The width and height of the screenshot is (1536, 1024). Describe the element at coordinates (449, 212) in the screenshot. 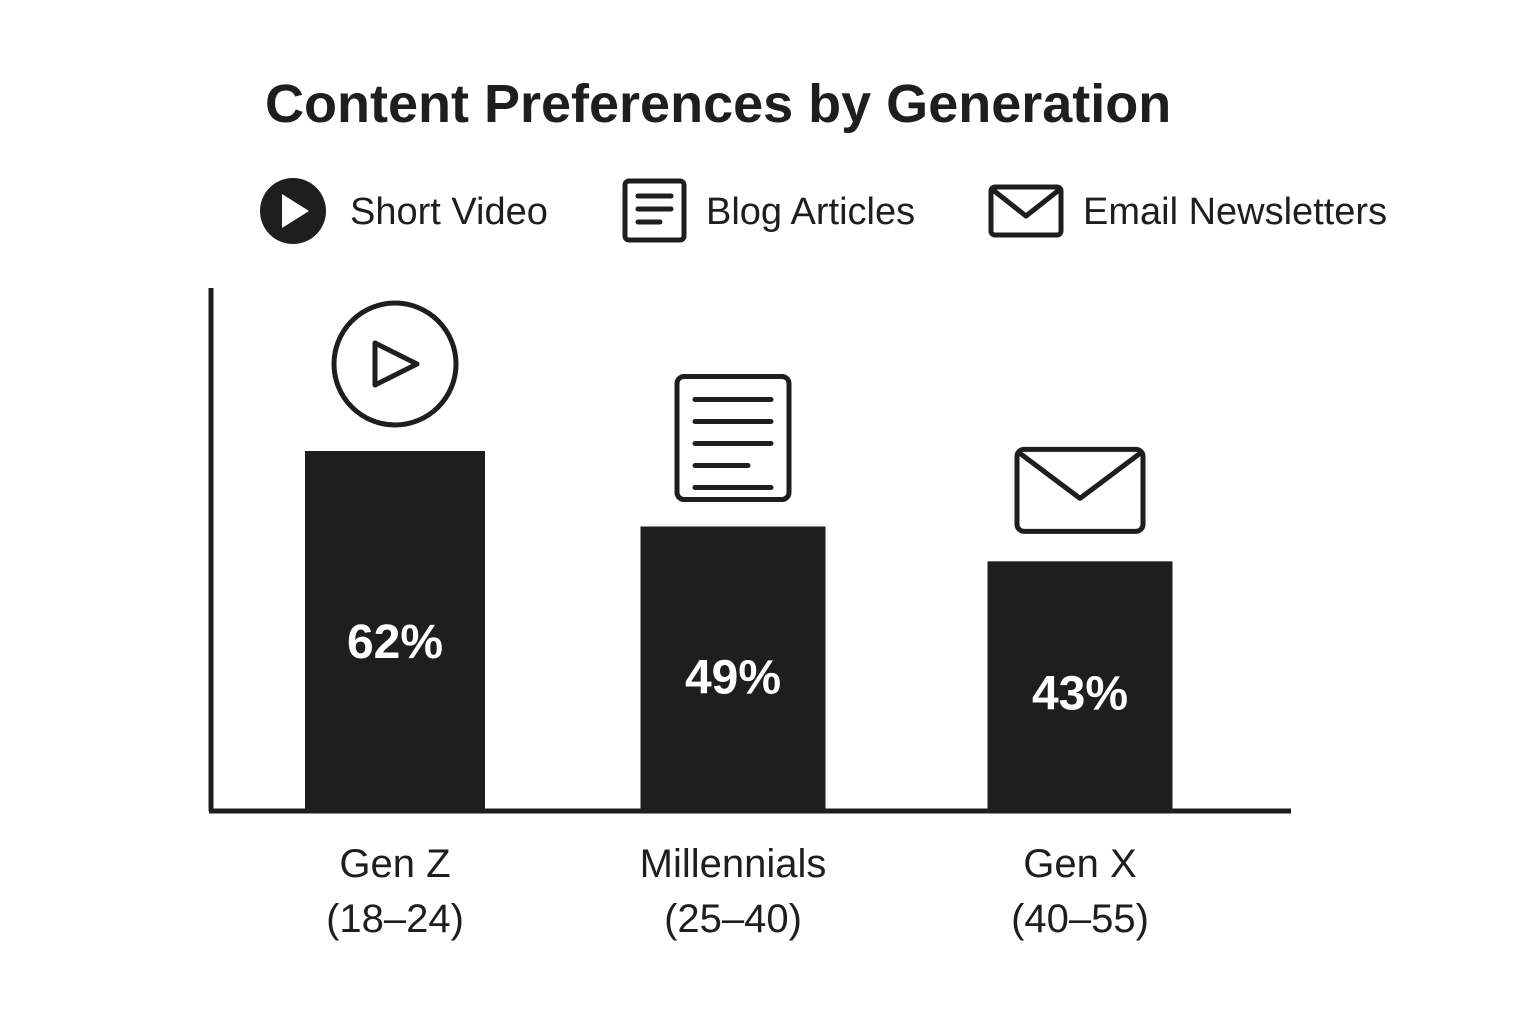

I see `legend-label-short-video: Short Video` at that location.